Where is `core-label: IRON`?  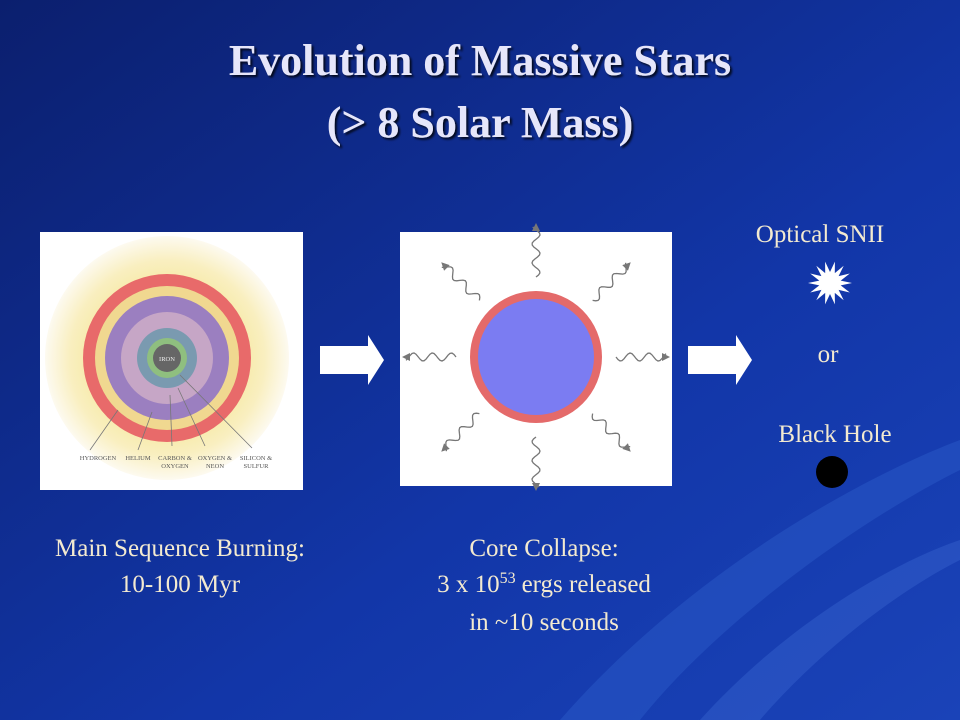
core-label: IRON is located at coordinates (167, 359).